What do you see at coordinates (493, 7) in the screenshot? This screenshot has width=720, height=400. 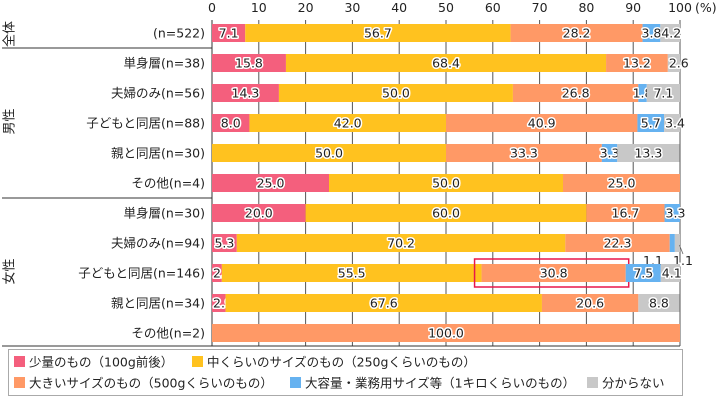 I see `x-tick-label: 60` at bounding box center [493, 7].